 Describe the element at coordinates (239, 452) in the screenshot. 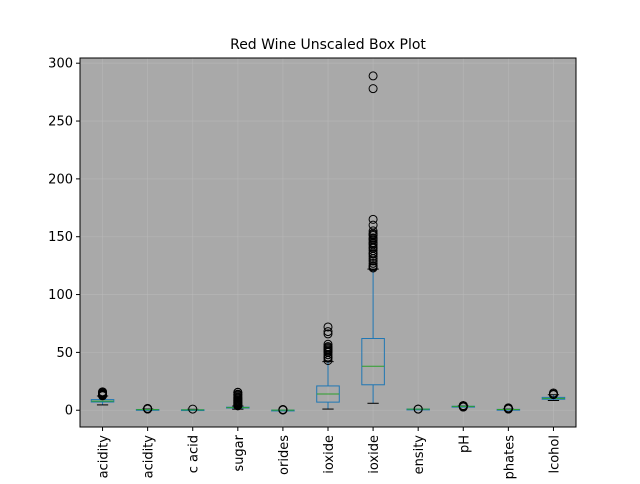

I see `x-tick-label: sugar` at that location.